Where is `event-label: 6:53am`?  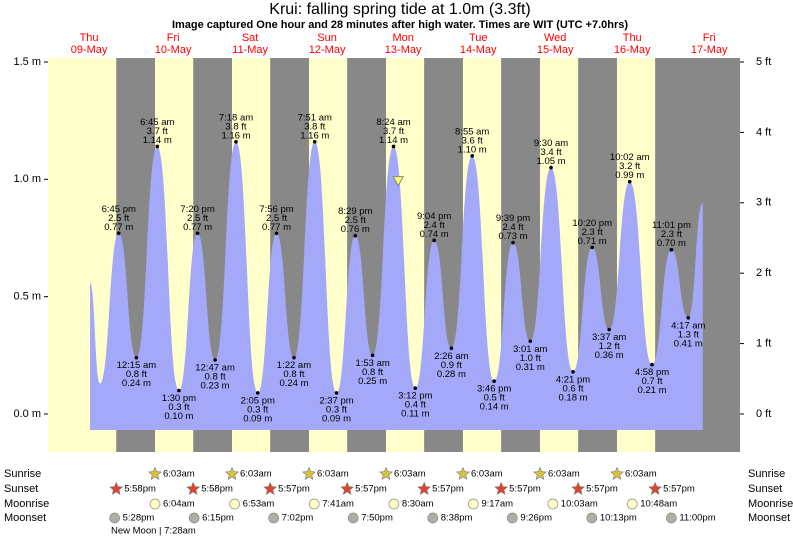 event-label: 6:53am is located at coordinates (259, 504).